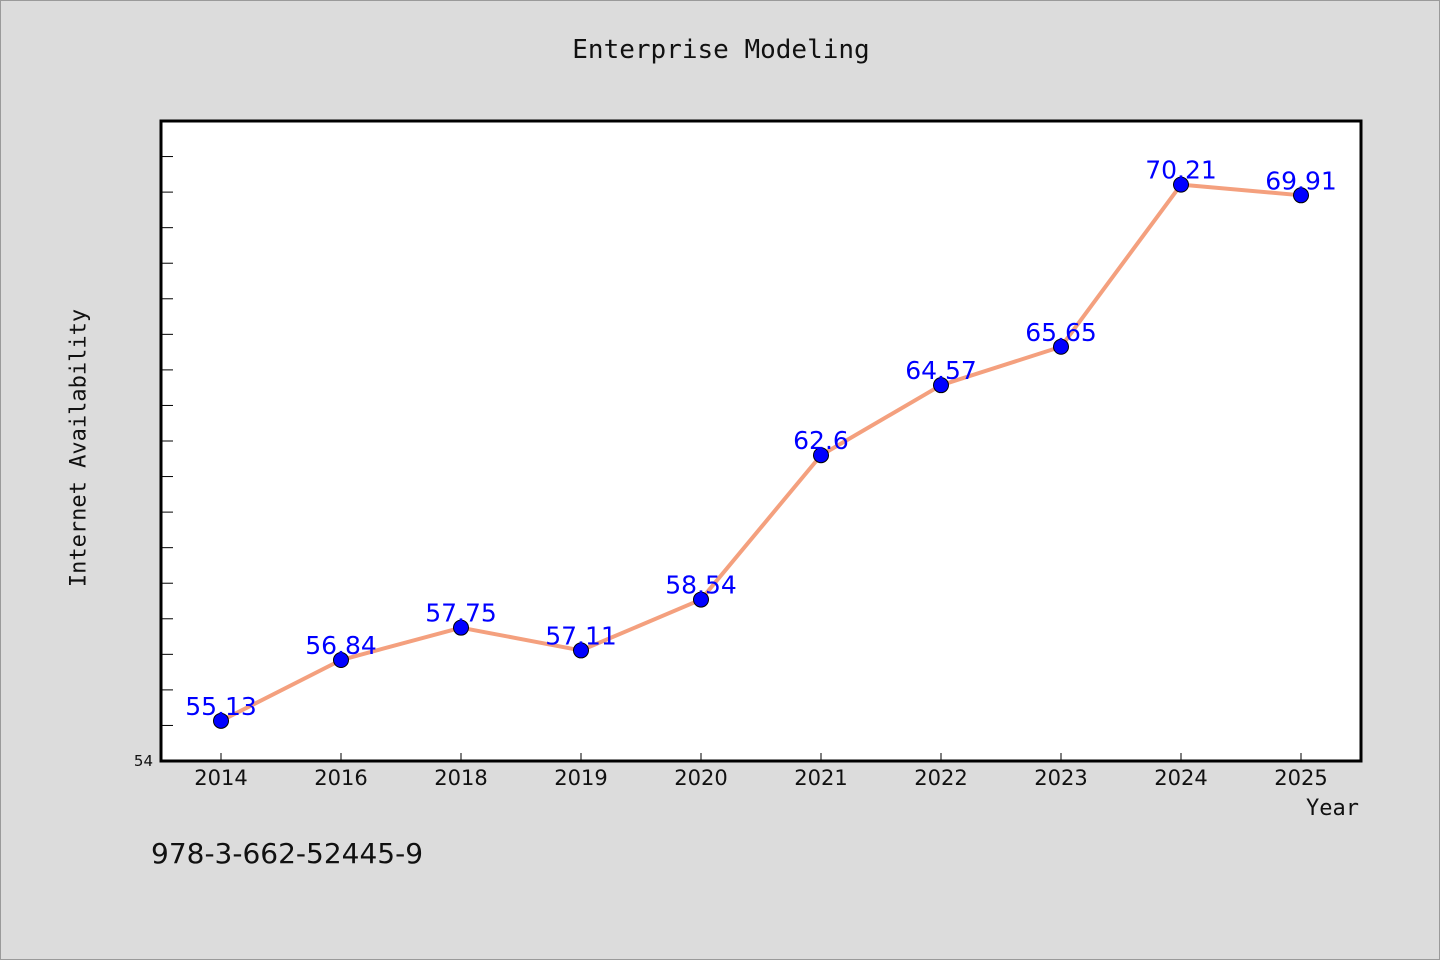  I want to click on x-tick-label: 2022, so click(940, 778).